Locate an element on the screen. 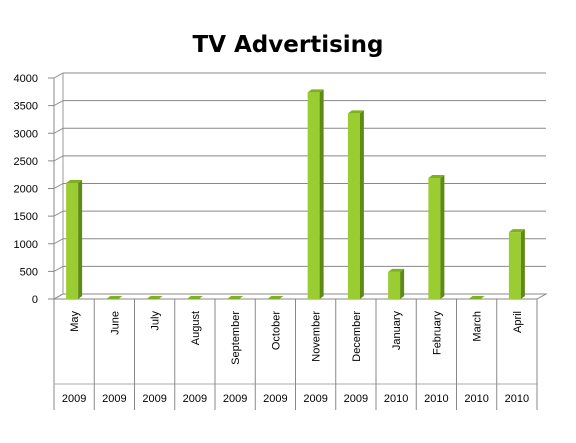 Image resolution: width=576 pixels, height=443 pixels. y-tick-label: 500 is located at coordinates (29, 272).